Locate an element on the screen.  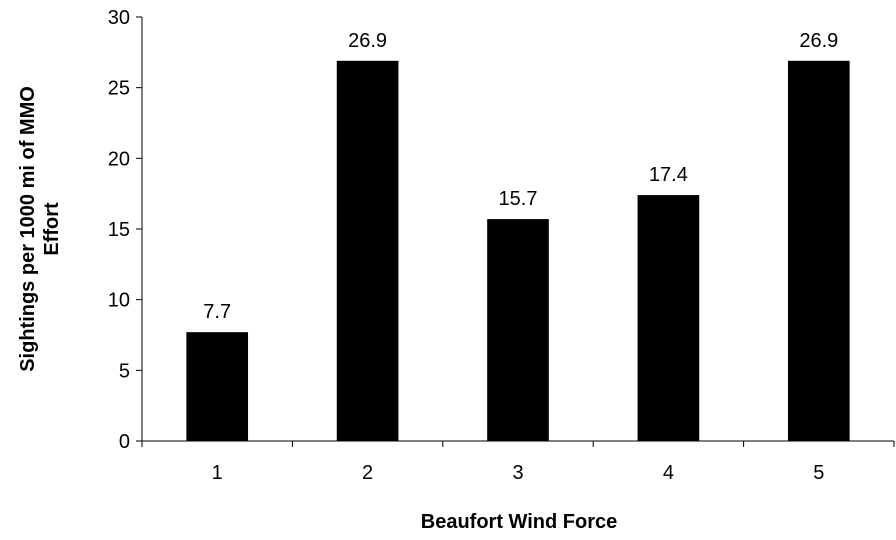
y-ticks-group: 0 5 10 15 20 25 30 is located at coordinates (125, 230).